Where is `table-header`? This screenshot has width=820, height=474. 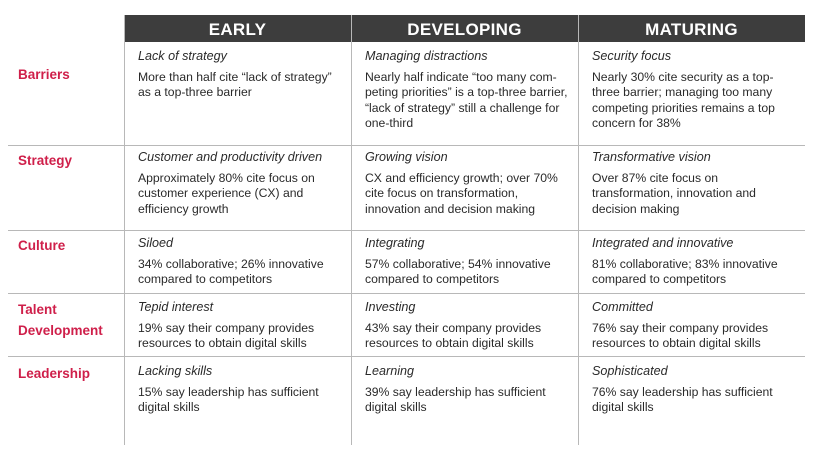
table-header is located at coordinates (464, 28).